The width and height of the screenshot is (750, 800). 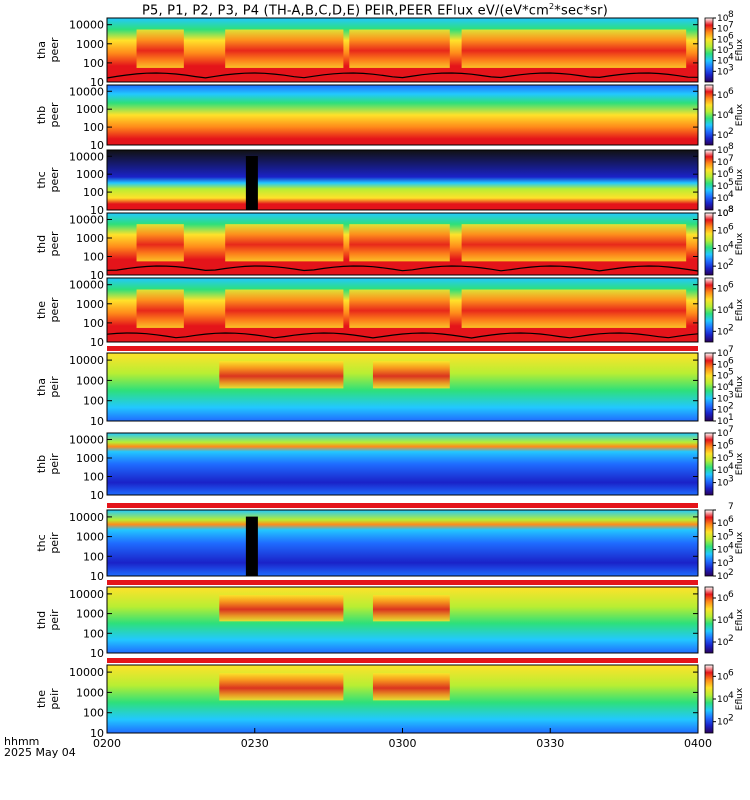 I want to click on panel-probe-label: thd, so click(x=41, y=620).